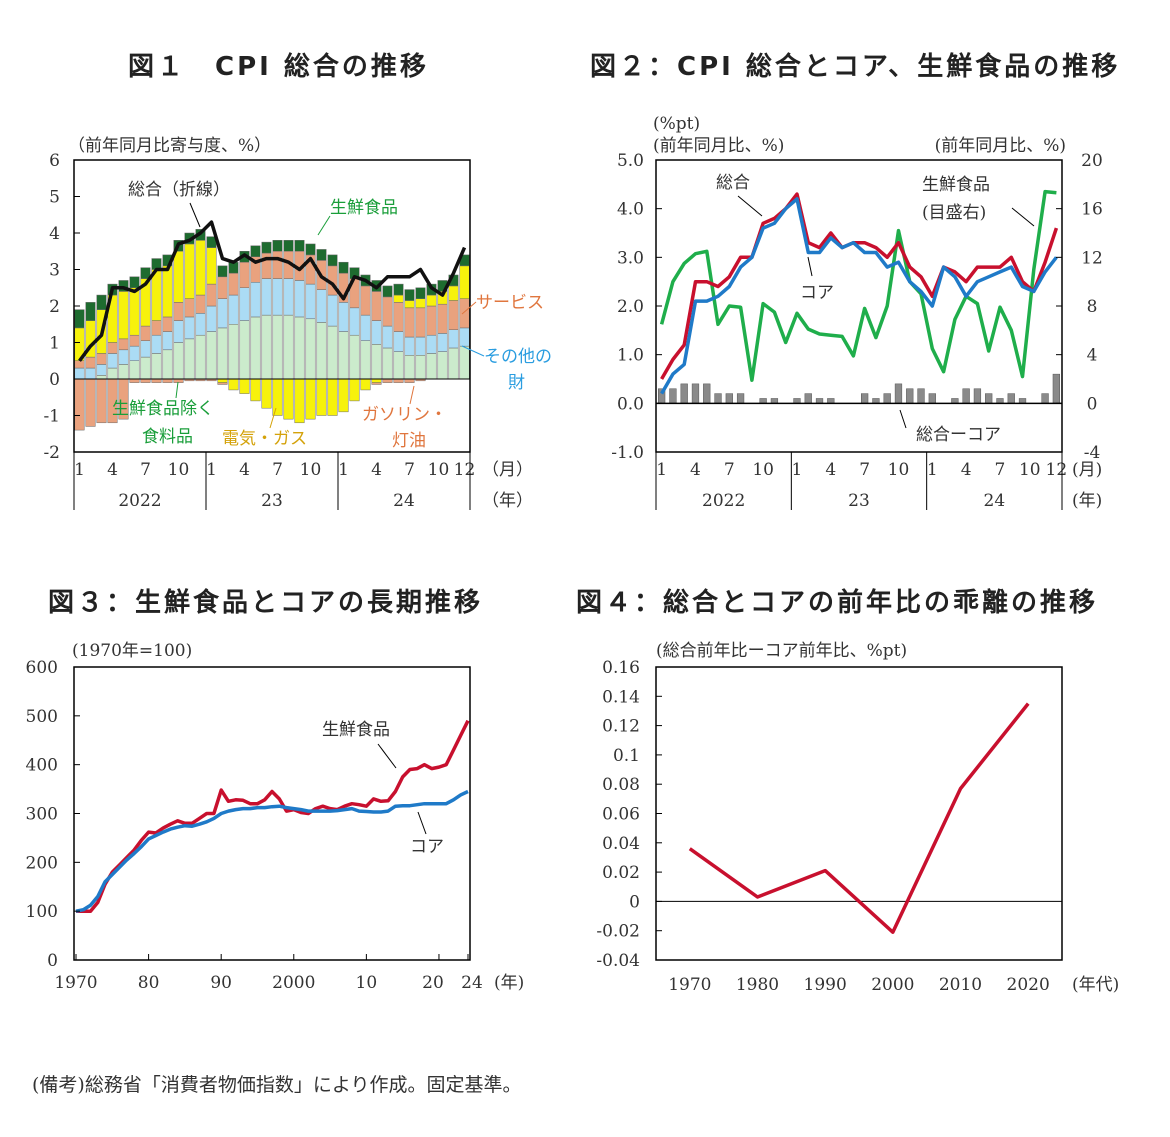 The height and width of the screenshot is (1137, 1170). What do you see at coordinates (272, 291) in the screenshot?
I see `fig1-total-line` at bounding box center [272, 291].